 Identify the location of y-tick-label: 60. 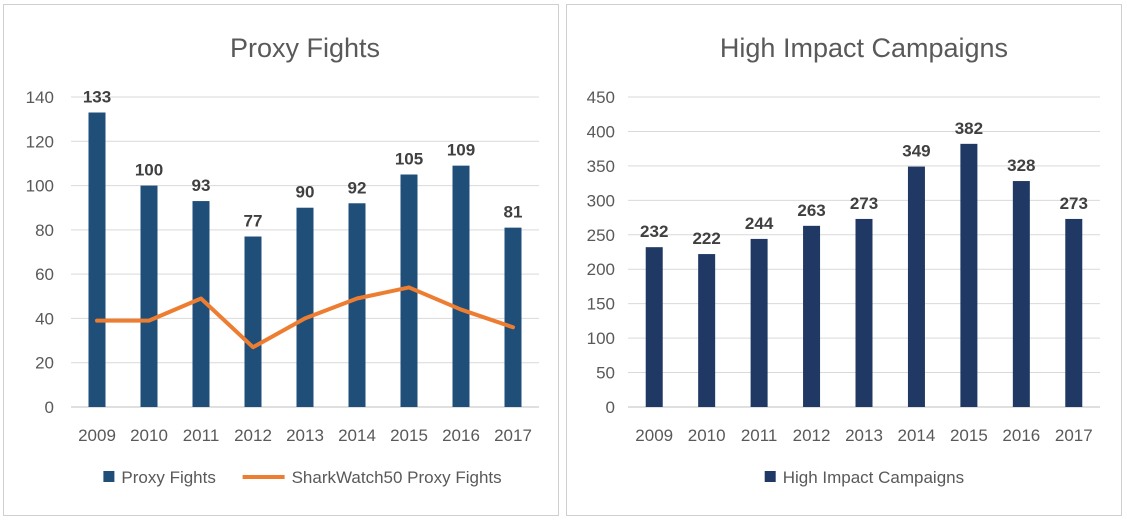
(44, 274).